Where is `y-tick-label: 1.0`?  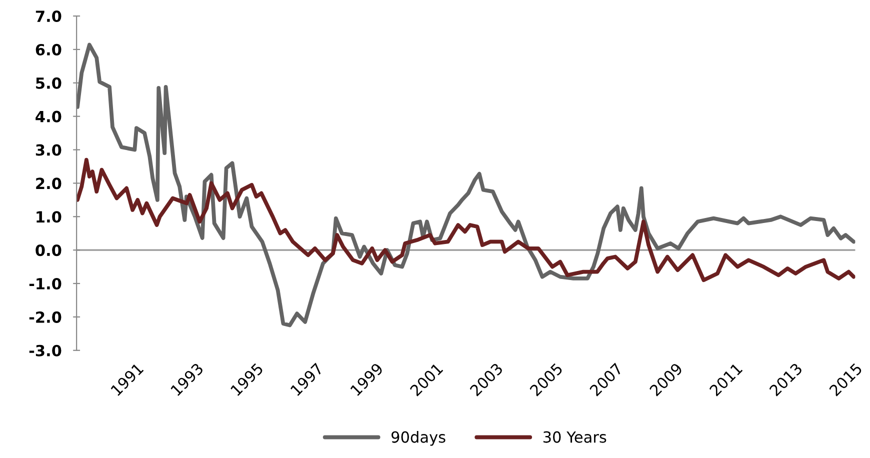
y-tick-label: 1.0 is located at coordinates (49, 217).